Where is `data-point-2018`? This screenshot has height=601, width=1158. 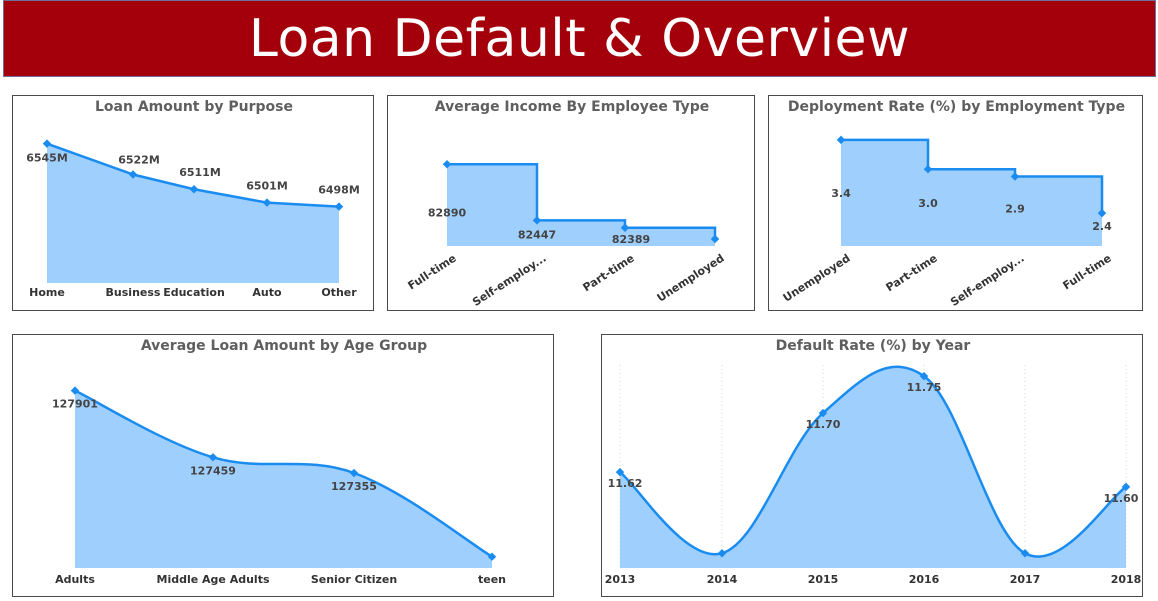 data-point-2018 is located at coordinates (1126, 487).